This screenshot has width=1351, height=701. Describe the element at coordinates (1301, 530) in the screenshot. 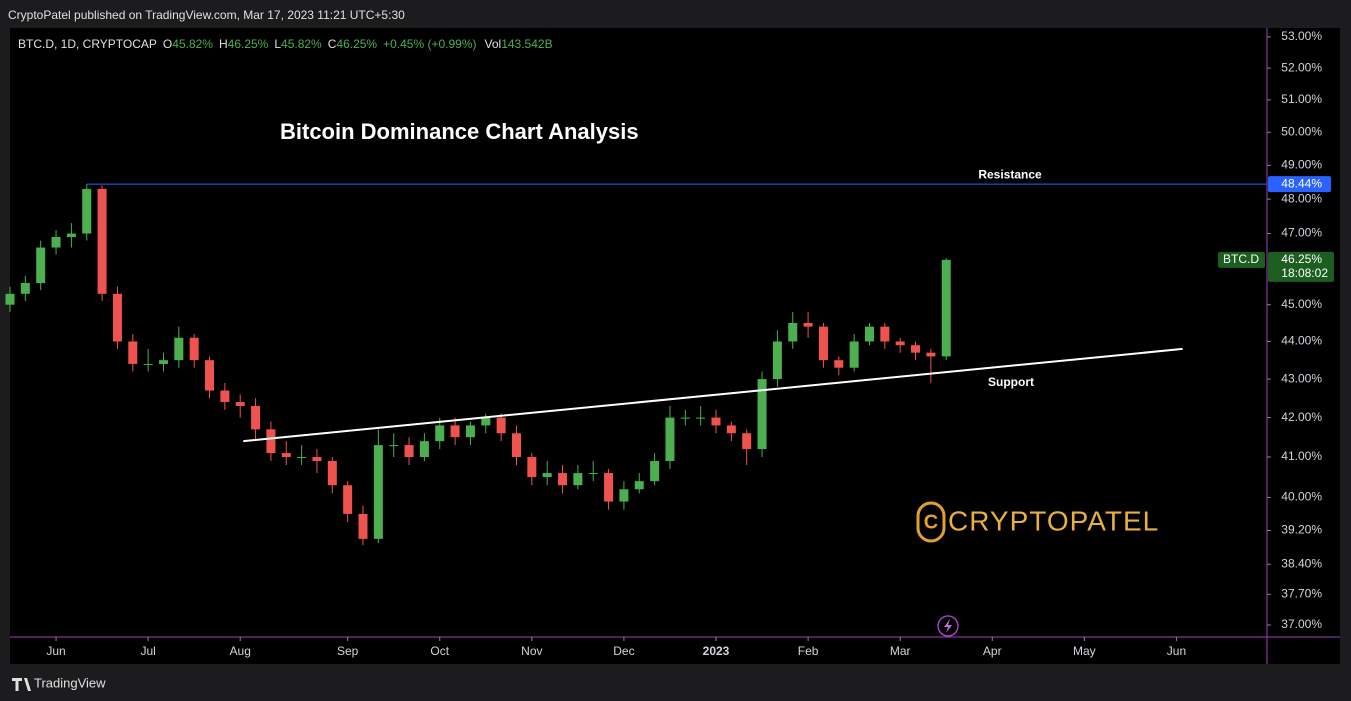

I see `y-tick-label: 39.20%` at that location.